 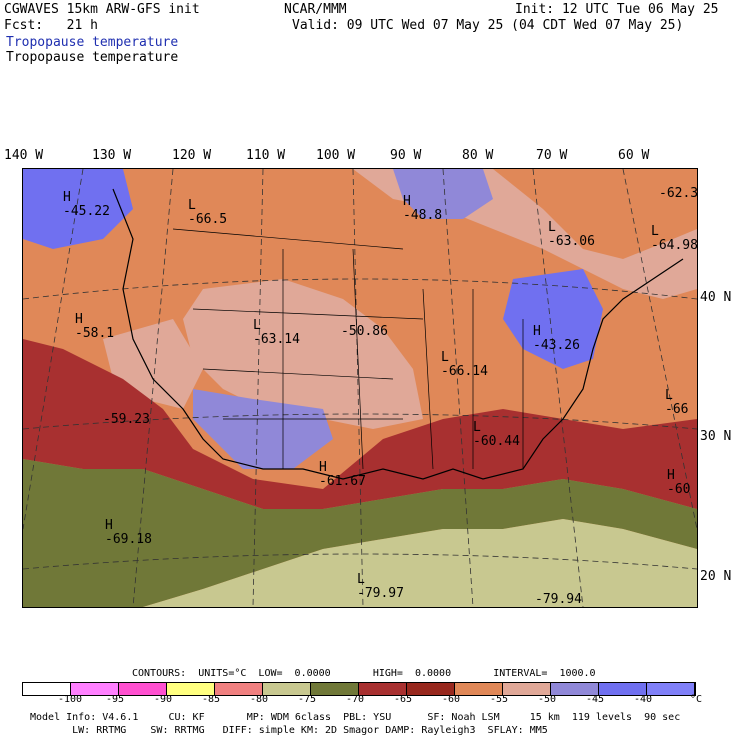 What do you see at coordinates (380, 586) in the screenshot?
I see `center-label: L -79.97` at bounding box center [380, 586].